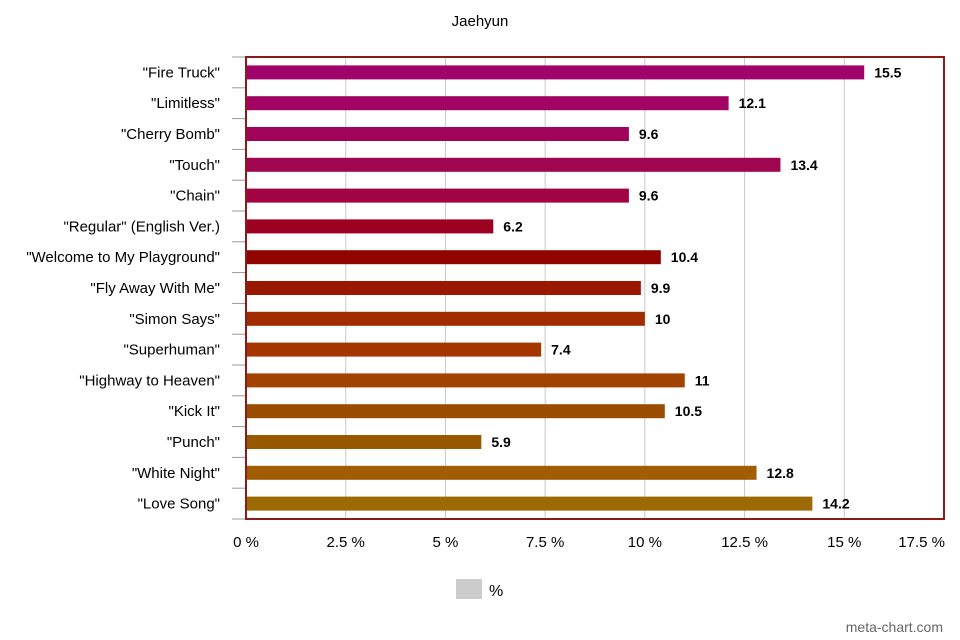  Describe the element at coordinates (185, 103) in the screenshot. I see `category-label: "Limitless"` at that location.